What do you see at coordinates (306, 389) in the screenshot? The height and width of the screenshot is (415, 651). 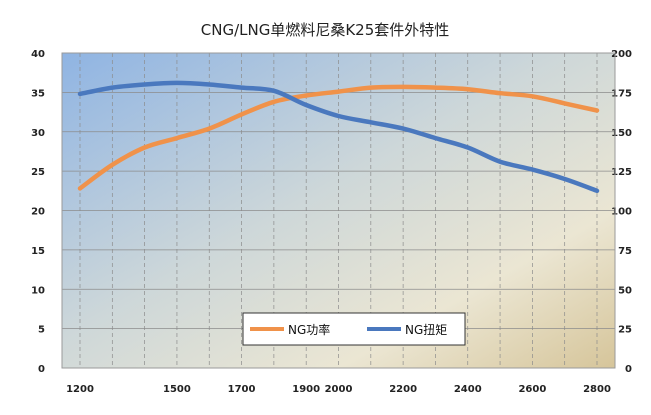 I see `x-tick-label: 1900` at bounding box center [306, 389].